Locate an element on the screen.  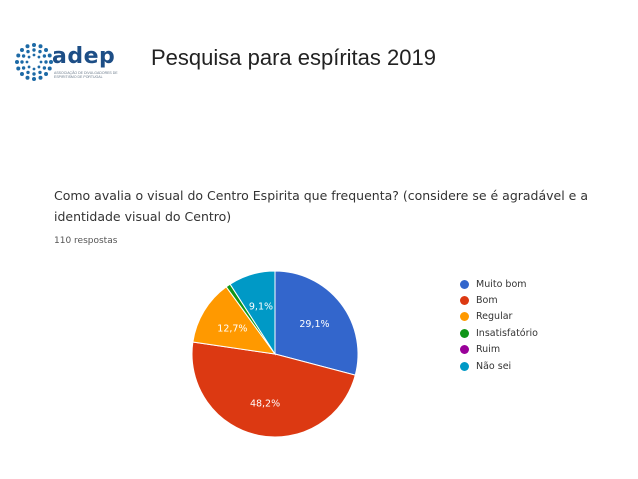
legend-item-muito-bom: Muito bom is located at coordinates (499, 284).